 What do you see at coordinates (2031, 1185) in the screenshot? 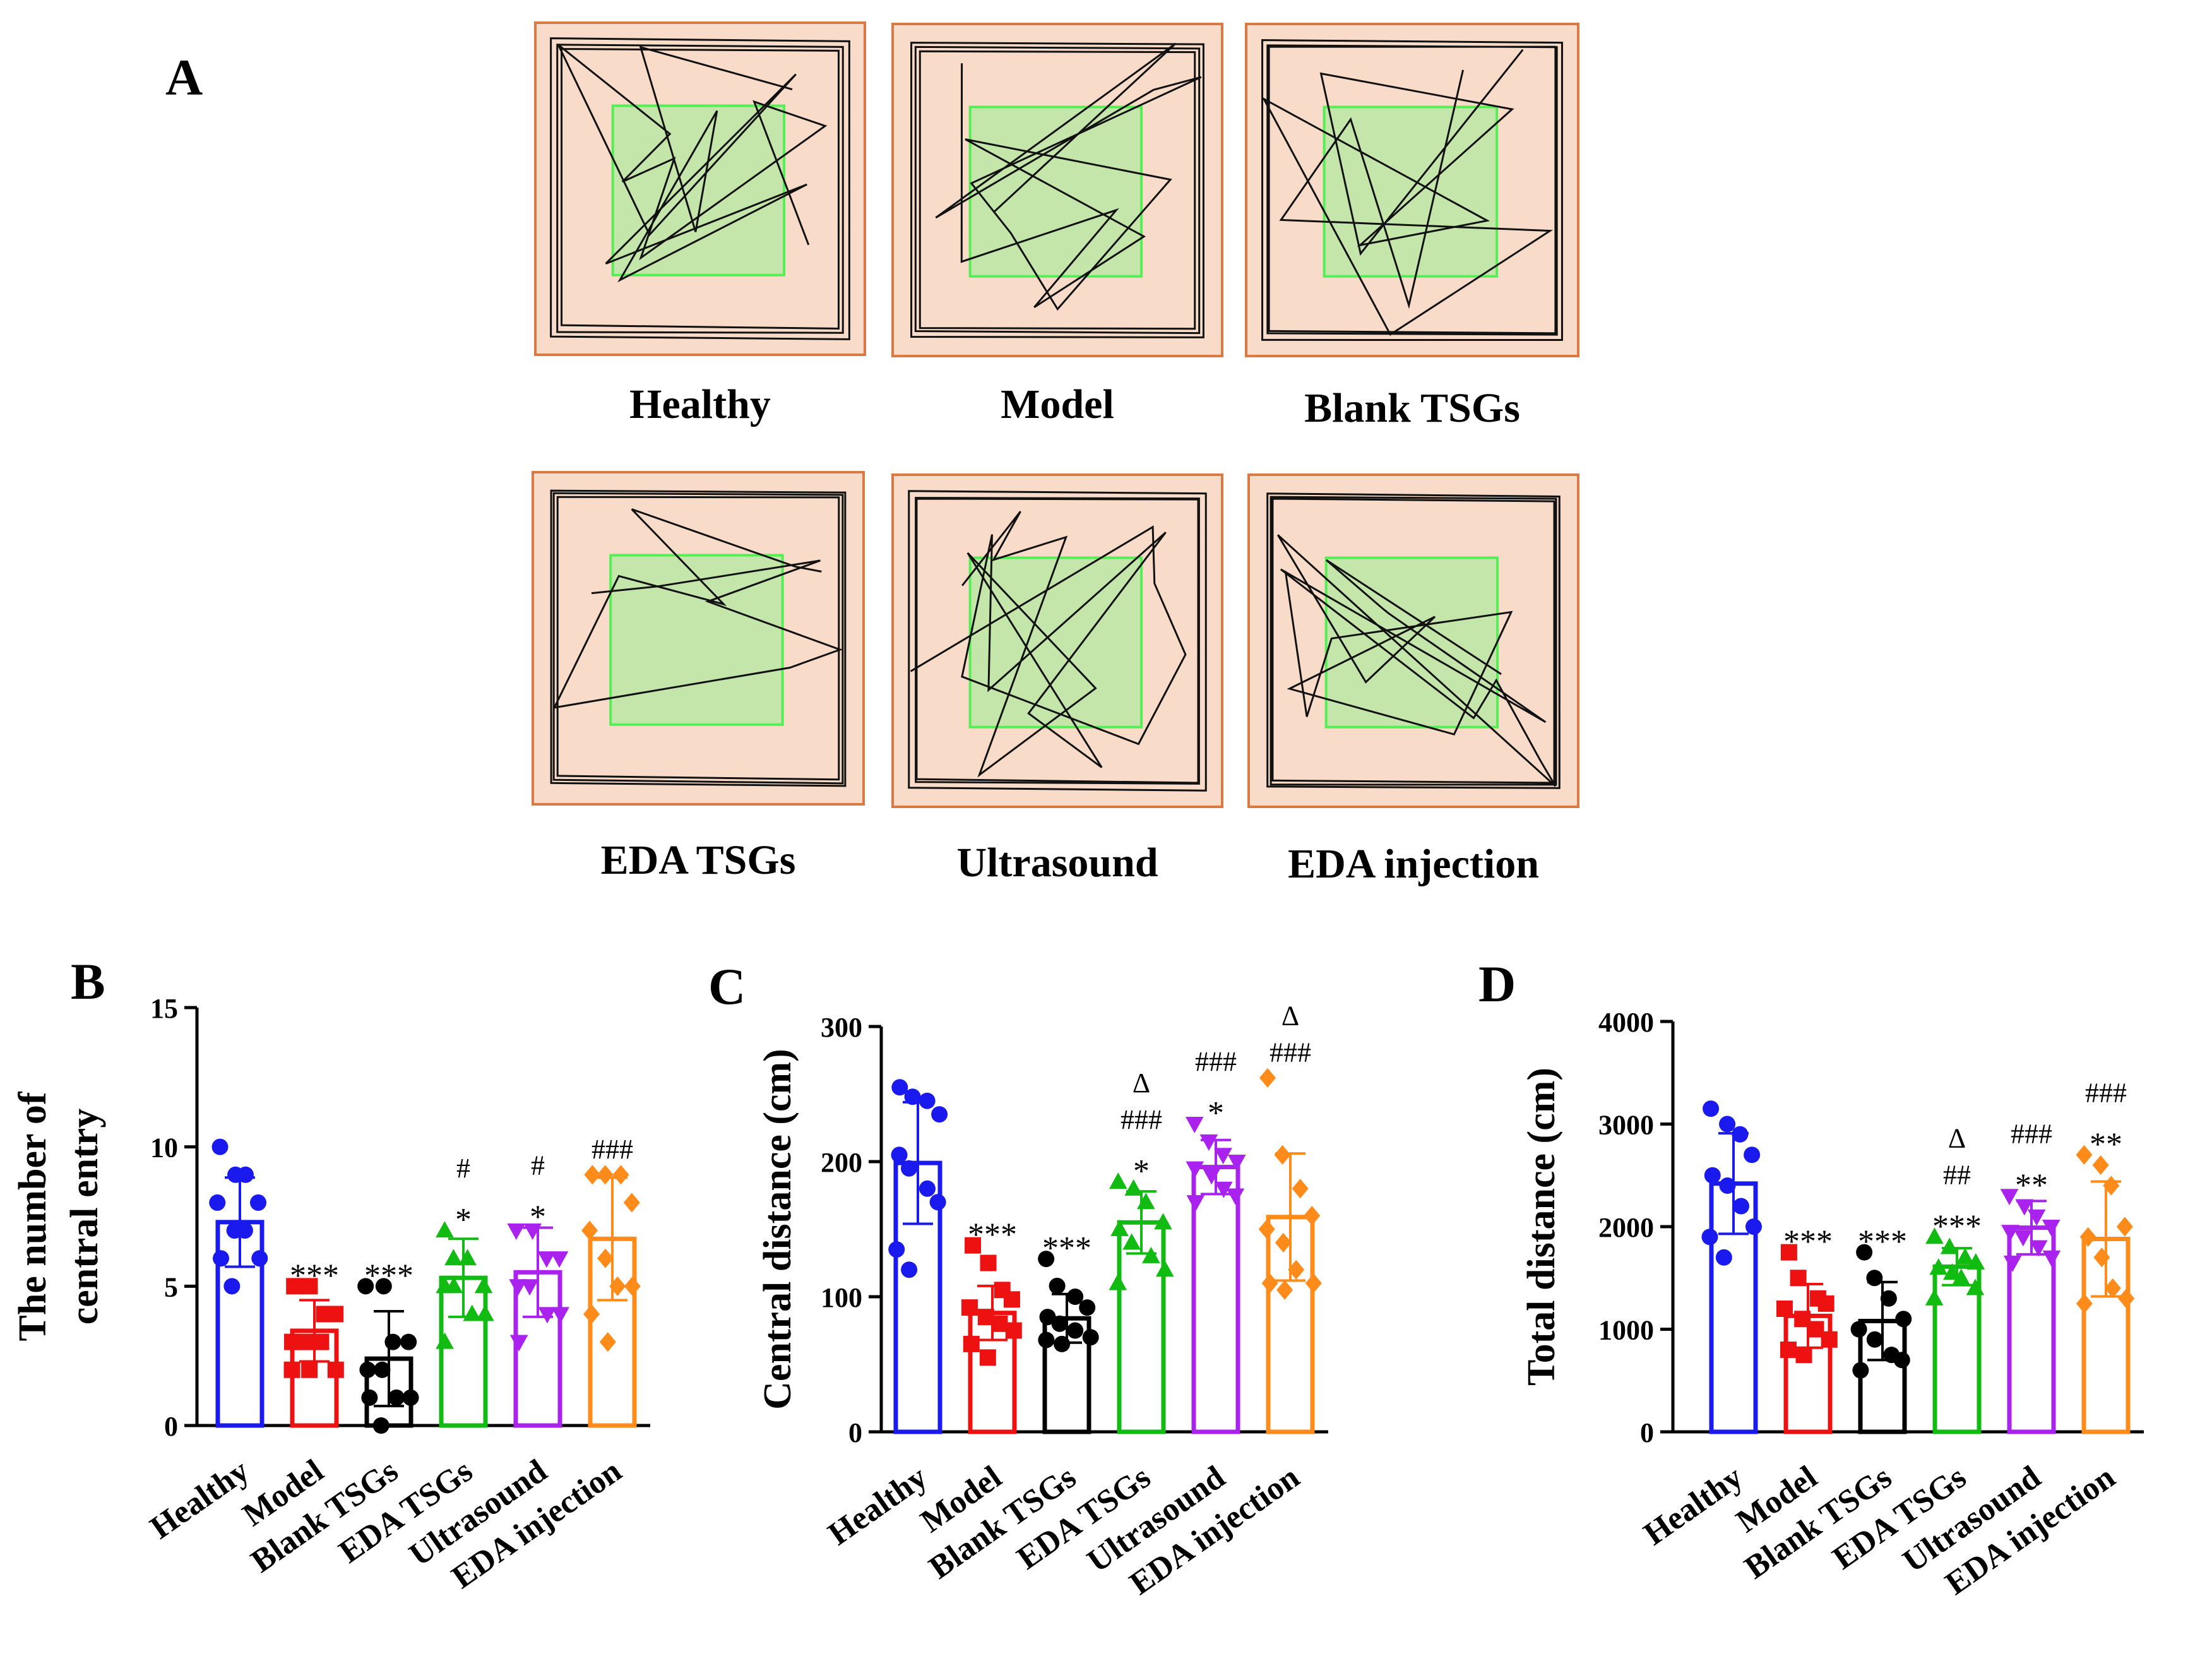
I see `significance-marker: **` at bounding box center [2031, 1185].